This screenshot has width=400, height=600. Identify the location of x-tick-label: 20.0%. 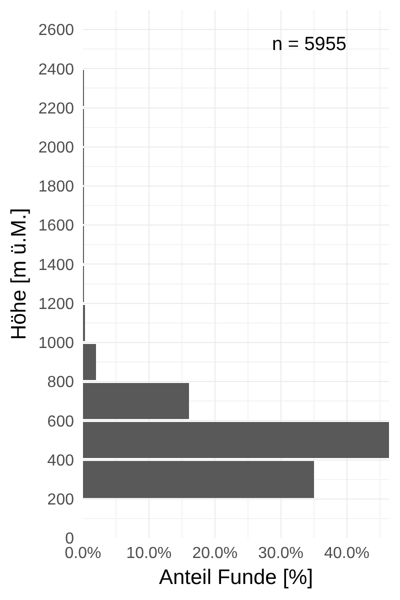
(215, 553).